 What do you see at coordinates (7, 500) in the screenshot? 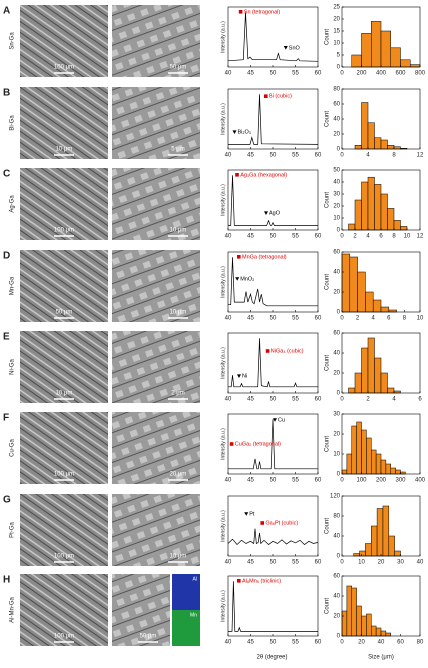
I see `panel-label: G` at bounding box center [7, 500].